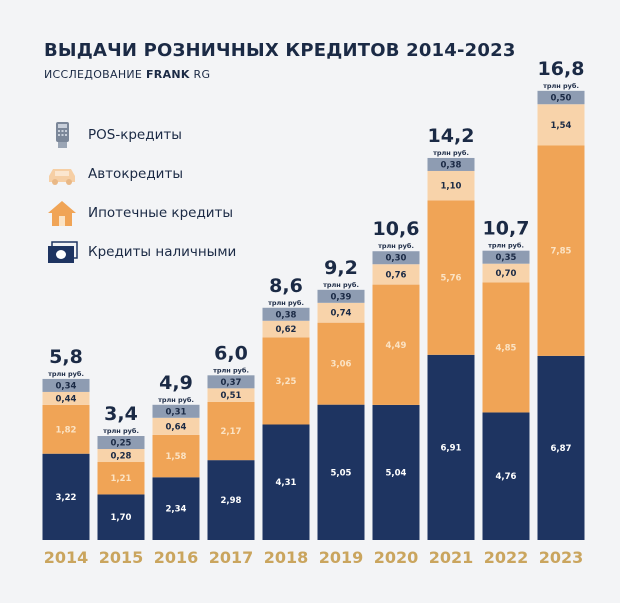 The width and height of the screenshot is (620, 603). Describe the element at coordinates (162, 251) in the screenshot. I see `legend-label: Кредиты наличными` at that location.